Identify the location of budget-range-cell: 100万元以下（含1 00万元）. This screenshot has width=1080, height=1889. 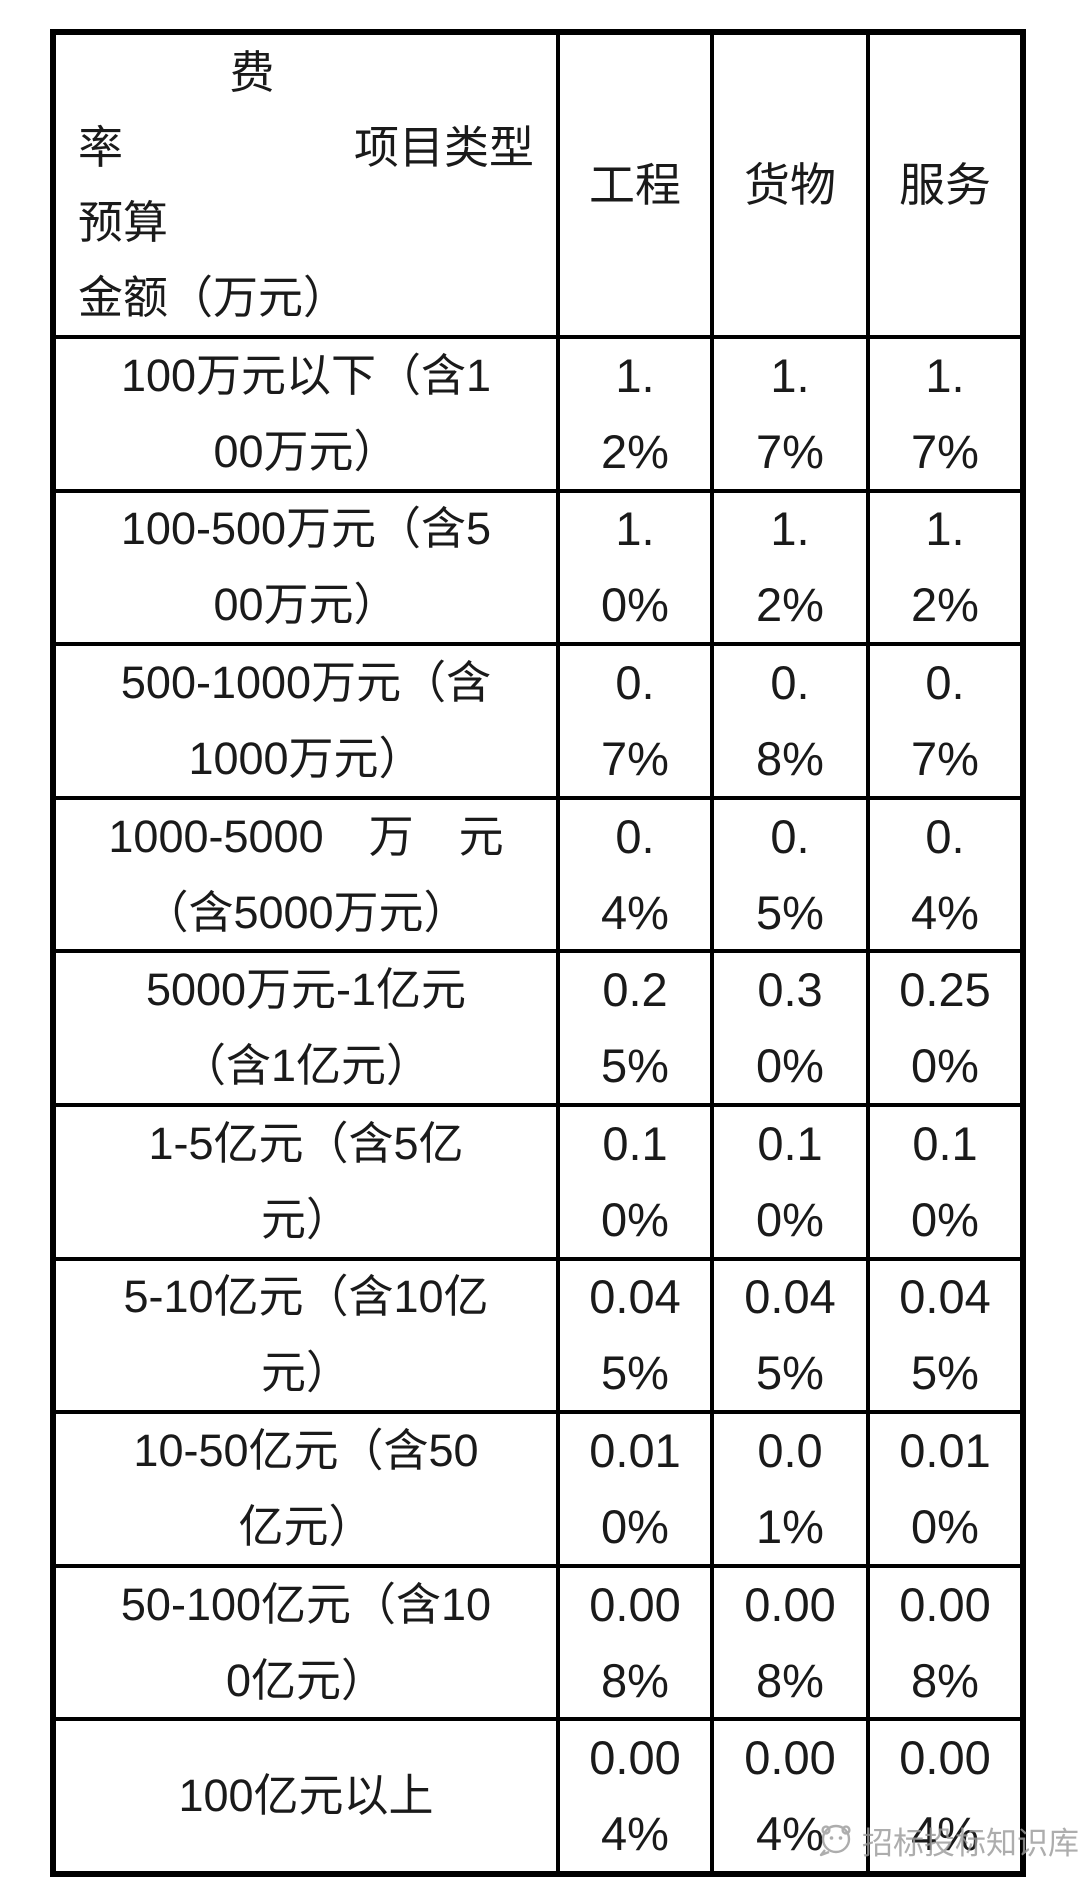
(306, 414).